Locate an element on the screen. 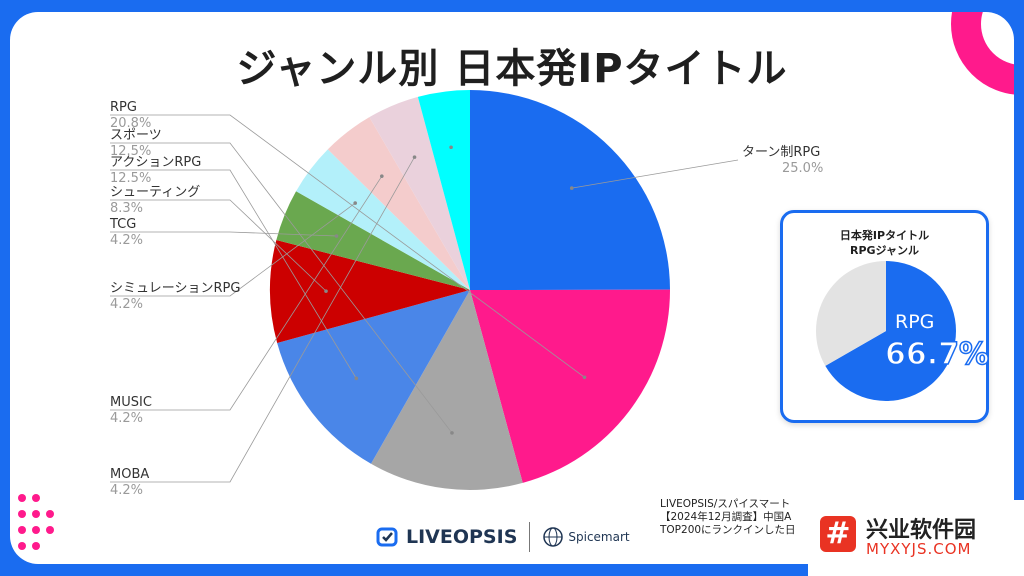 The image size is (1024, 576). card-title-line1: 日本発IPタイトル is located at coordinates (884, 235).